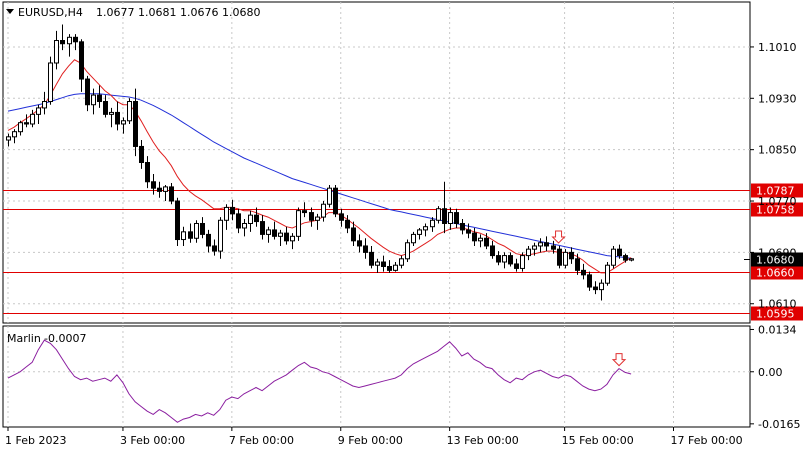  I want to click on price-level-label: 1.0758, so click(775, 210).